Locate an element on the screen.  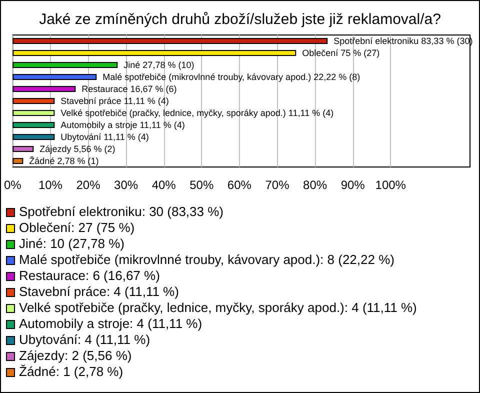
x-tick-label: 40% is located at coordinates (164, 185).